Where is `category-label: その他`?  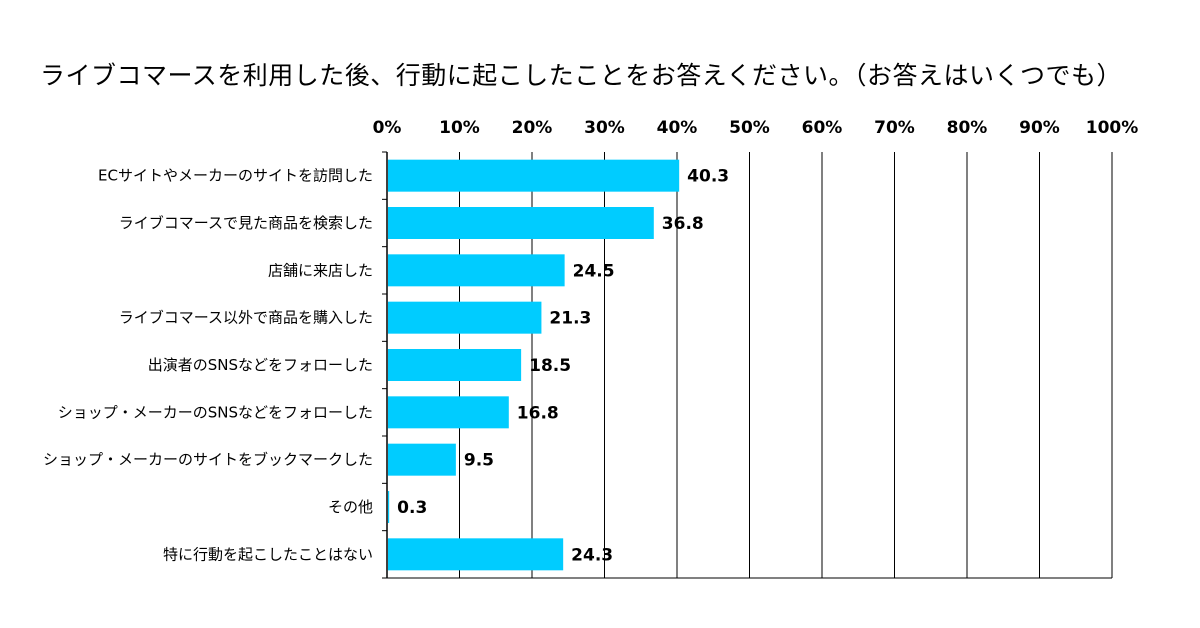
category-label: その他 is located at coordinates (350, 507).